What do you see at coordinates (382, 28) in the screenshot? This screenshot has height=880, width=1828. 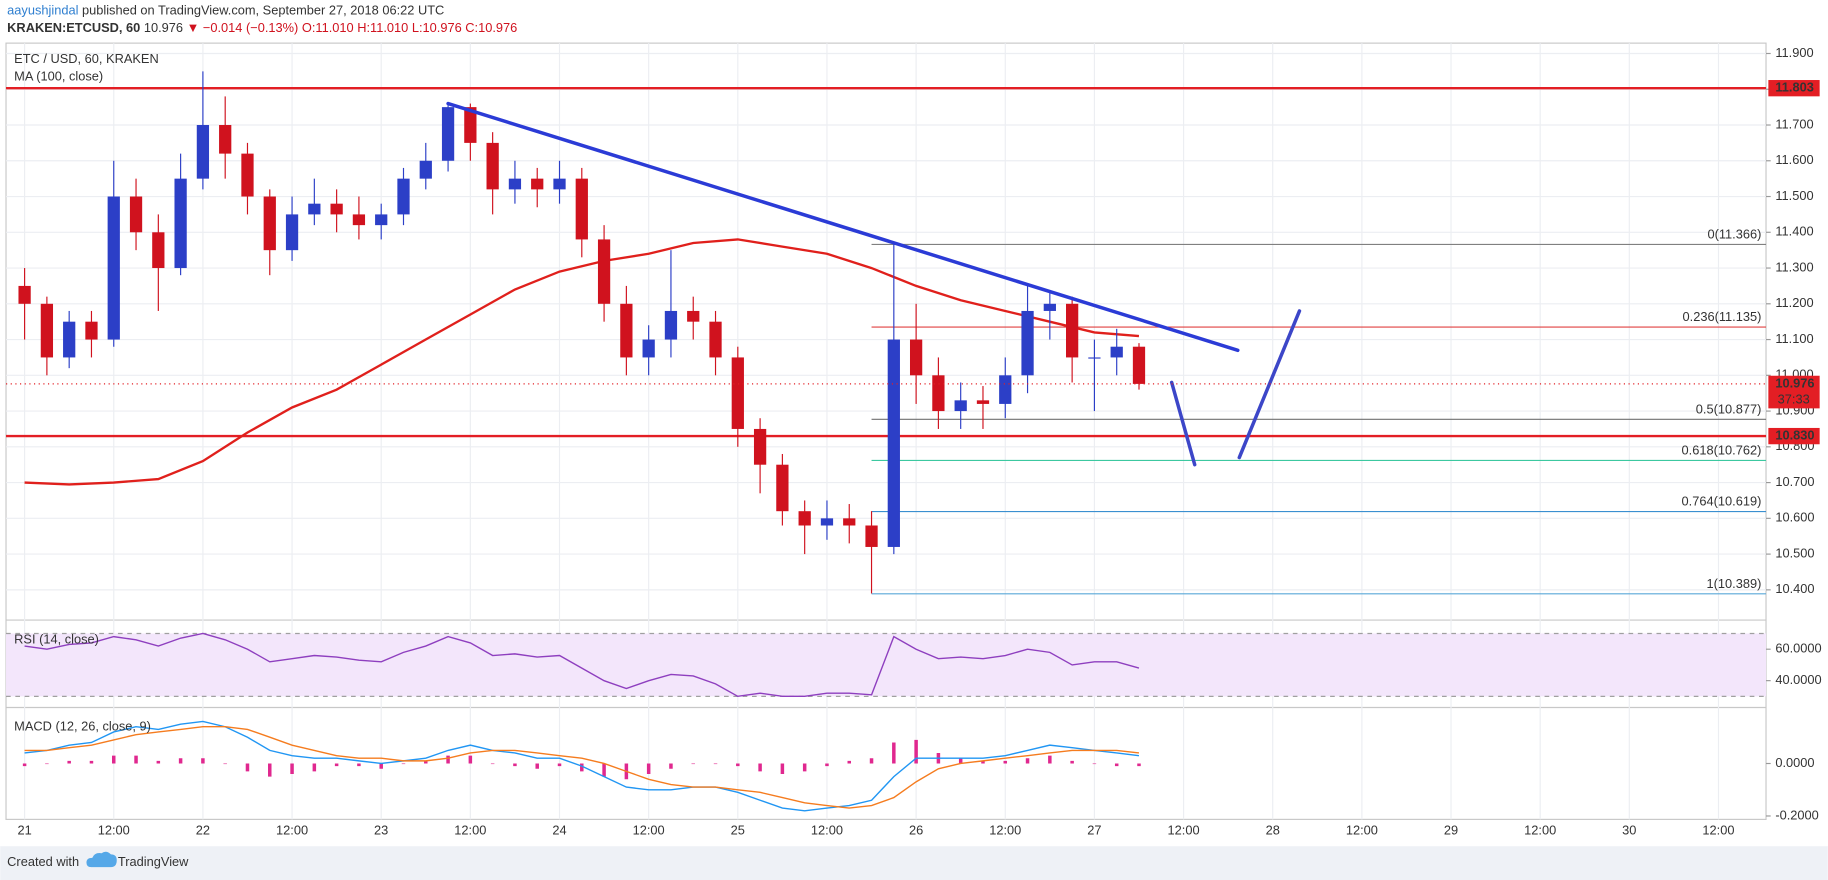 I see `ohlc: H:11.010` at bounding box center [382, 28].